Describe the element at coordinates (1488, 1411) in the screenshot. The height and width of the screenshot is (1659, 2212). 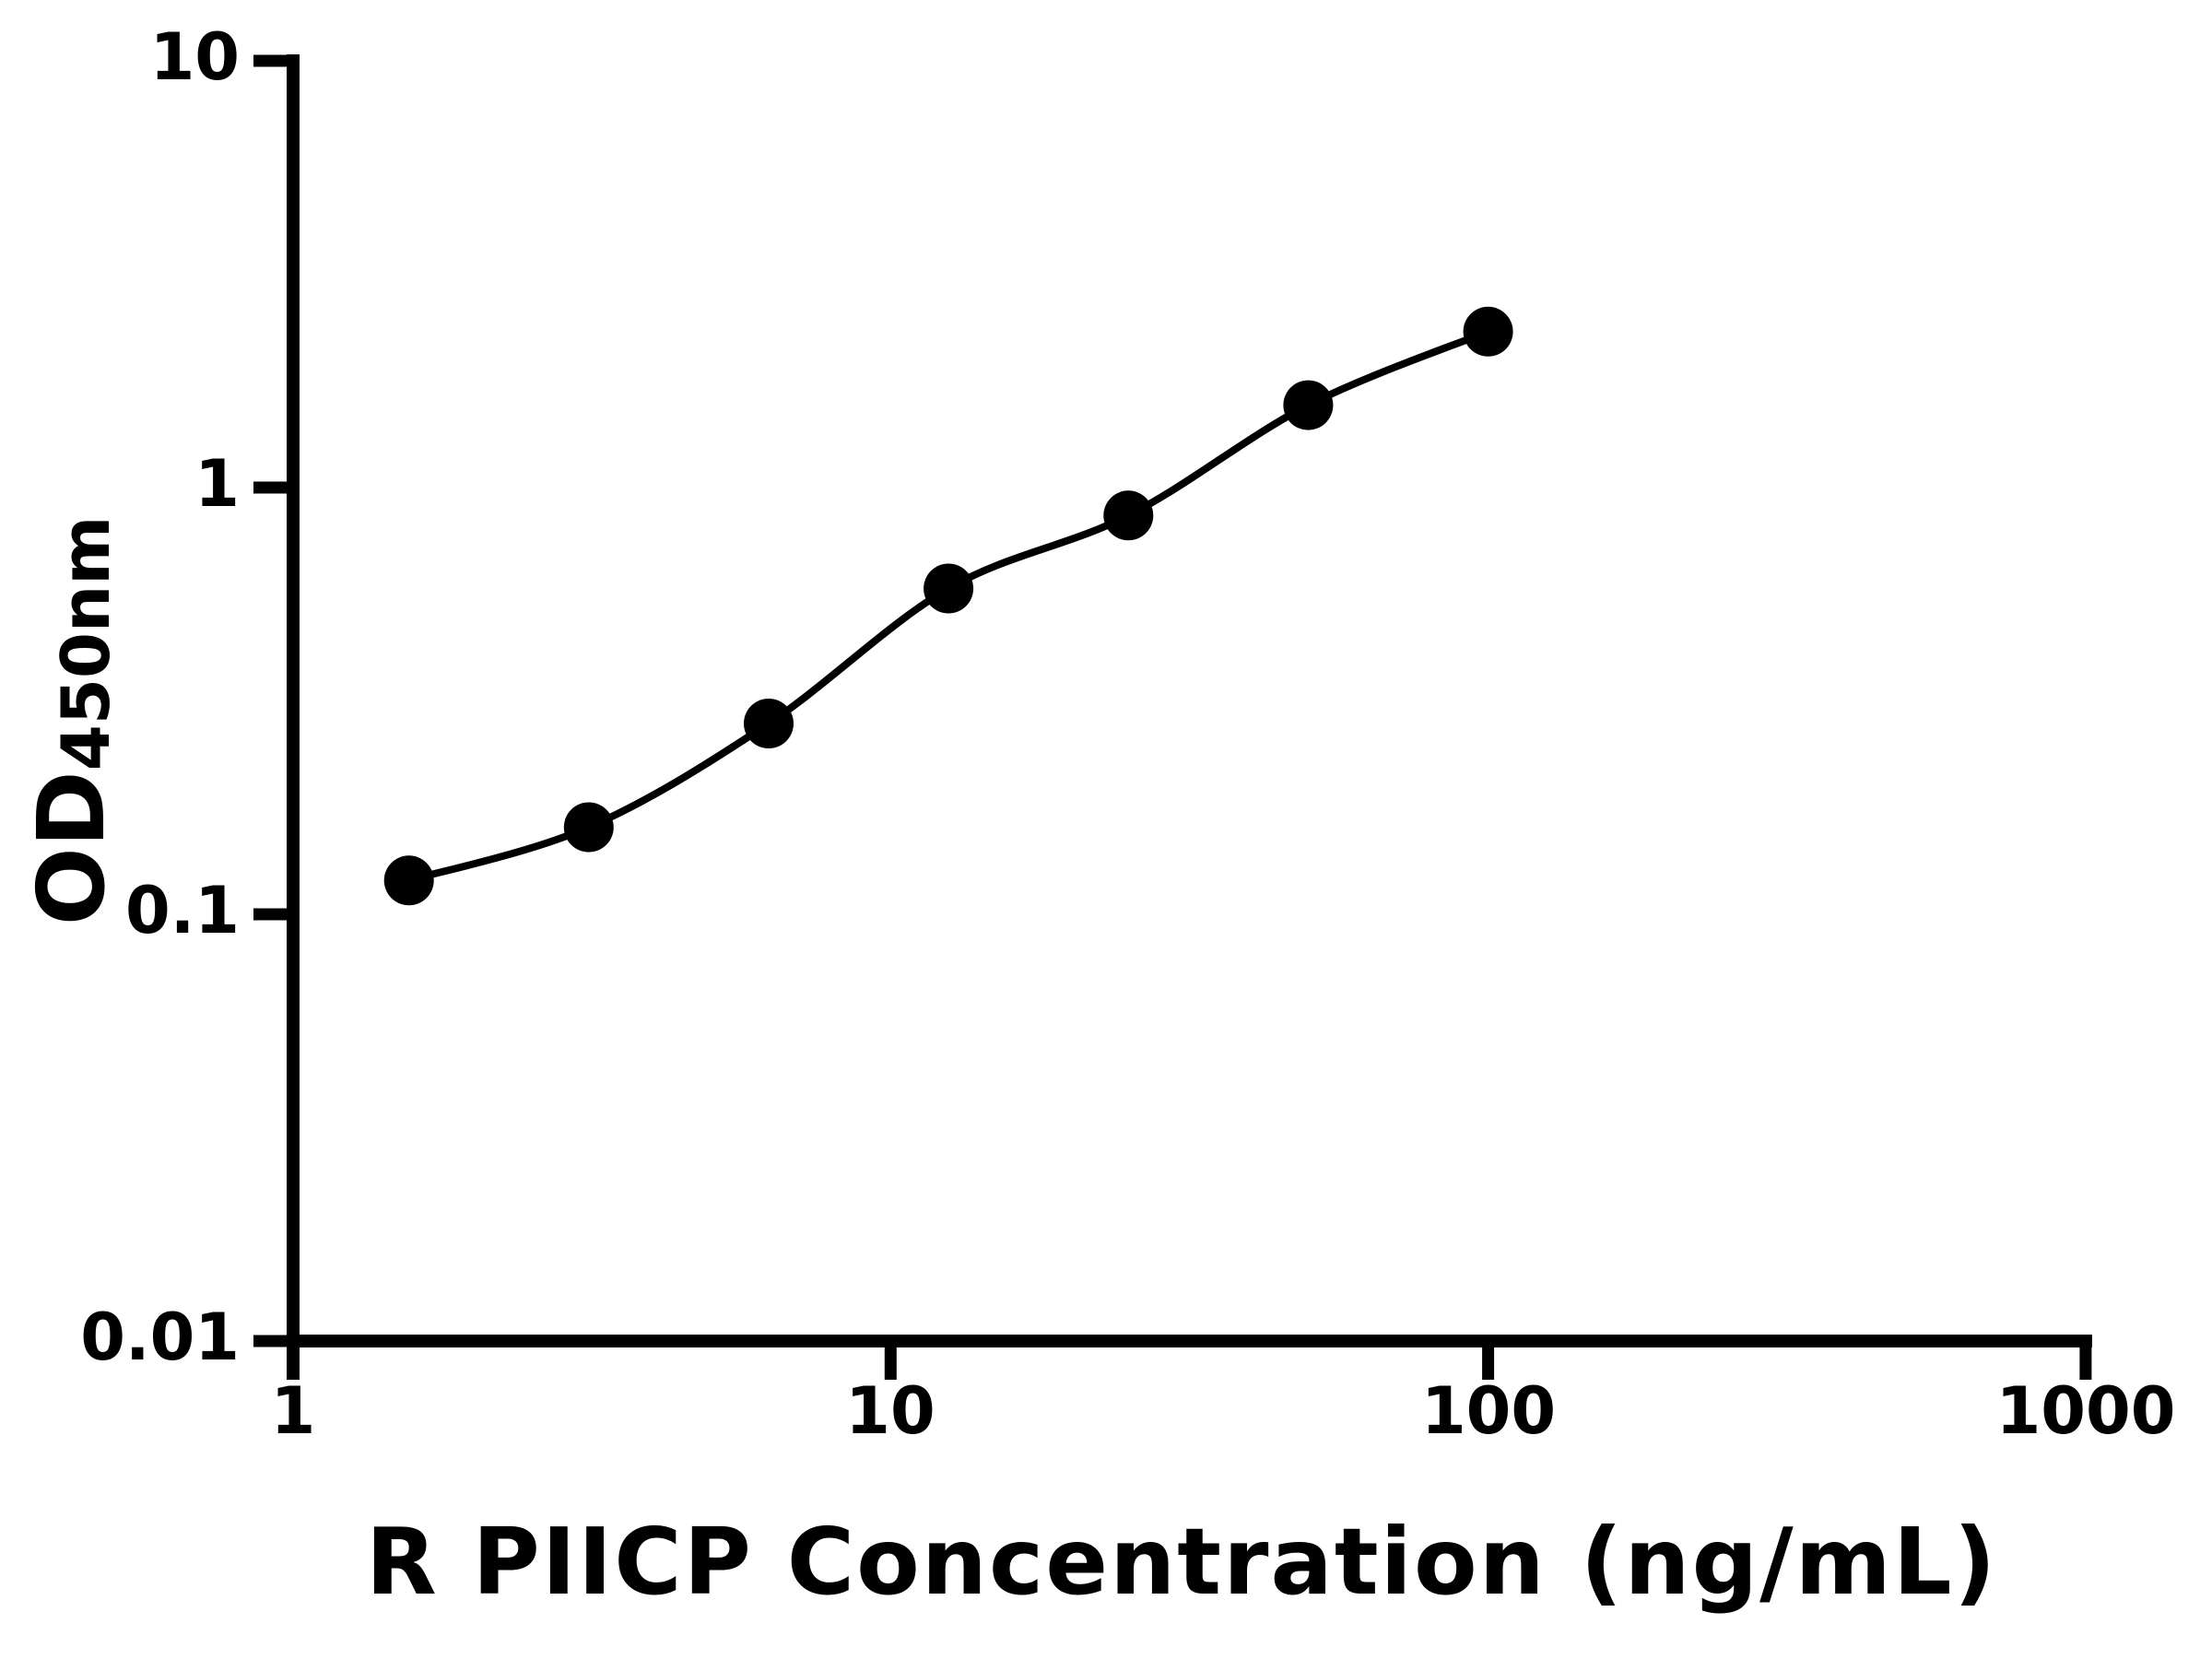
I see `x-tick-label-100: 100` at that location.